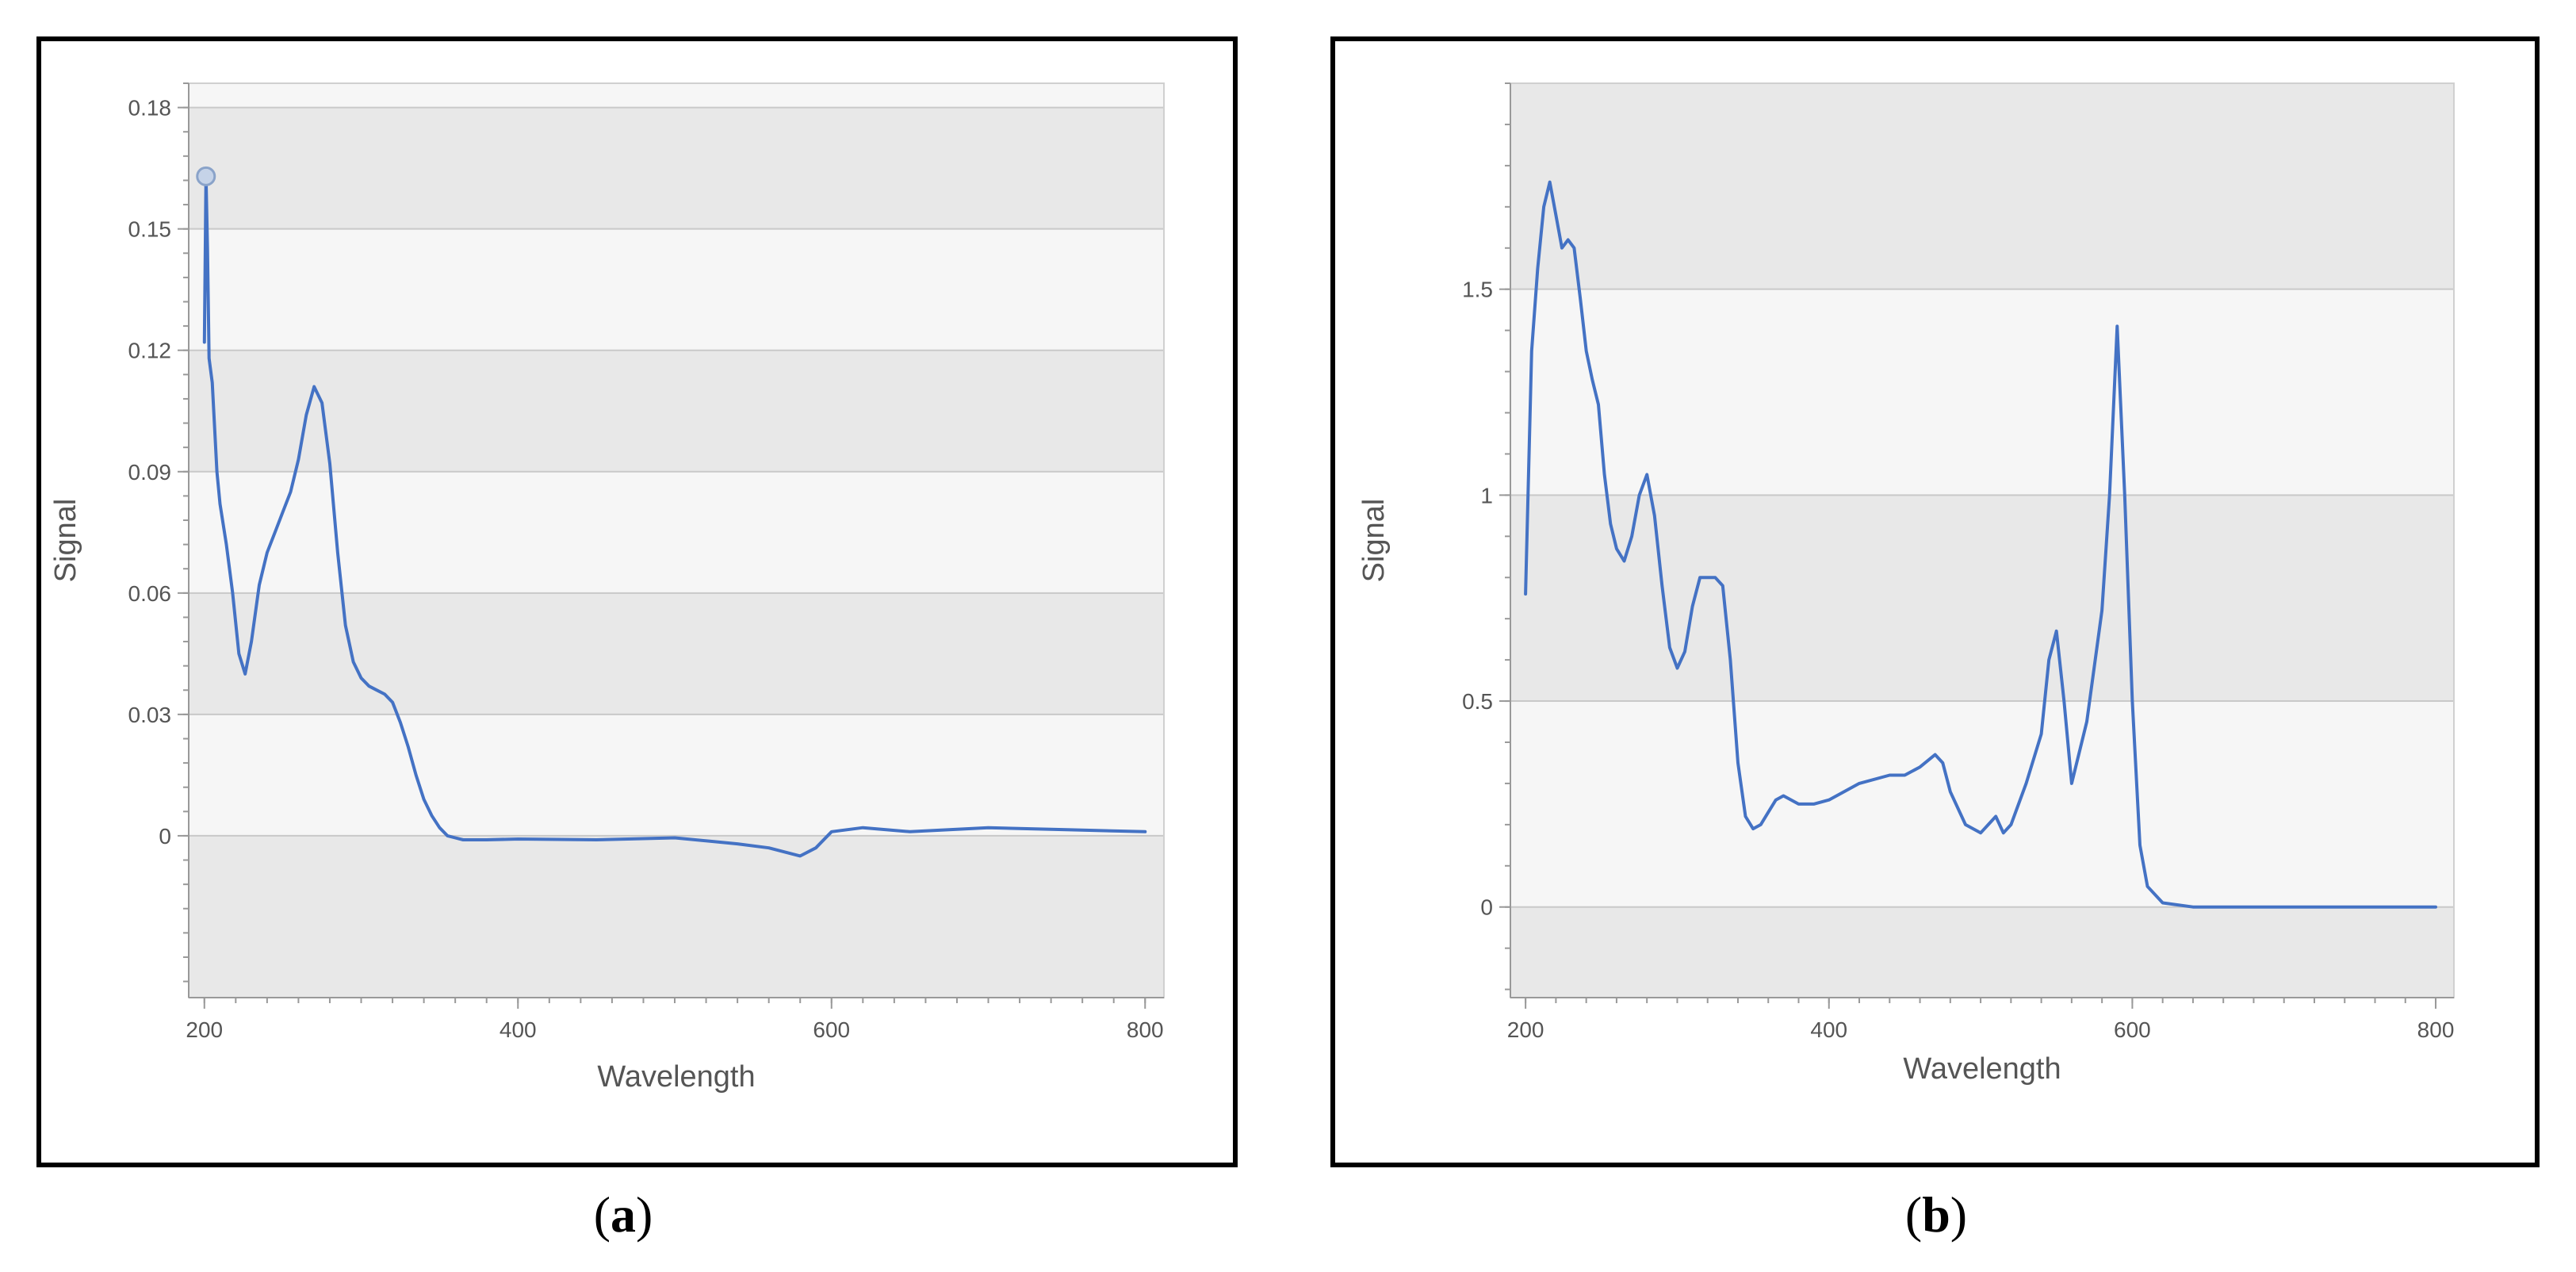 Image resolution: width=2576 pixels, height=1272 pixels. Describe the element at coordinates (150, 351) in the screenshot. I see `y-tick-label: 0.12` at that location.